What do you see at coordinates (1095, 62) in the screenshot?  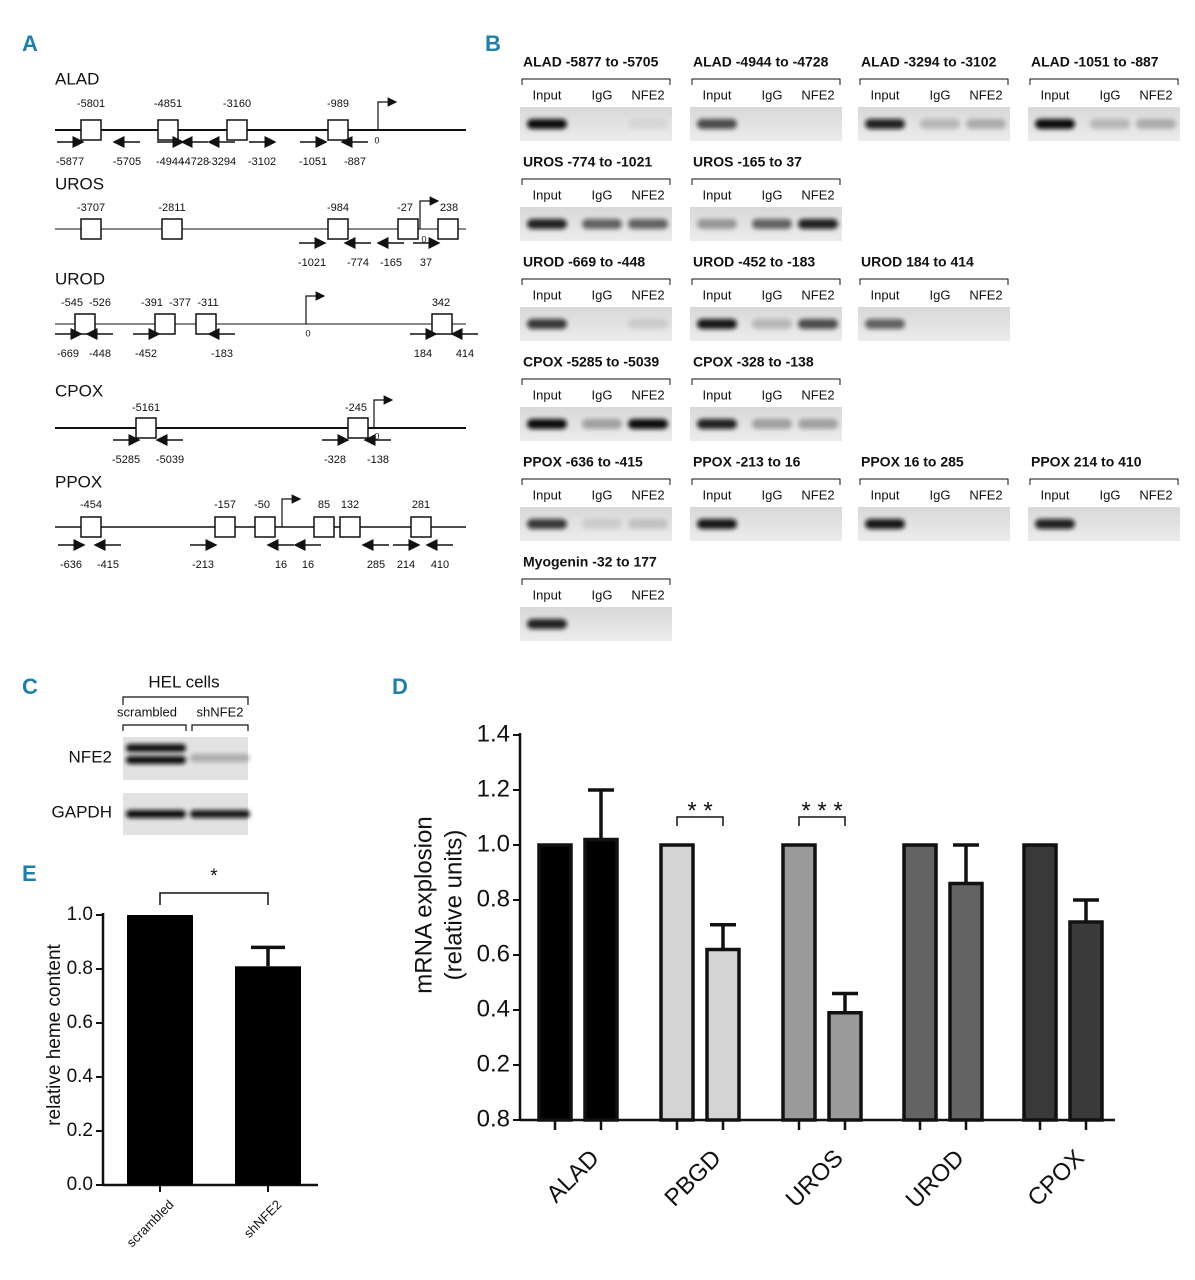 I see `gel-title: ALAD -1051 to -887` at bounding box center [1095, 62].